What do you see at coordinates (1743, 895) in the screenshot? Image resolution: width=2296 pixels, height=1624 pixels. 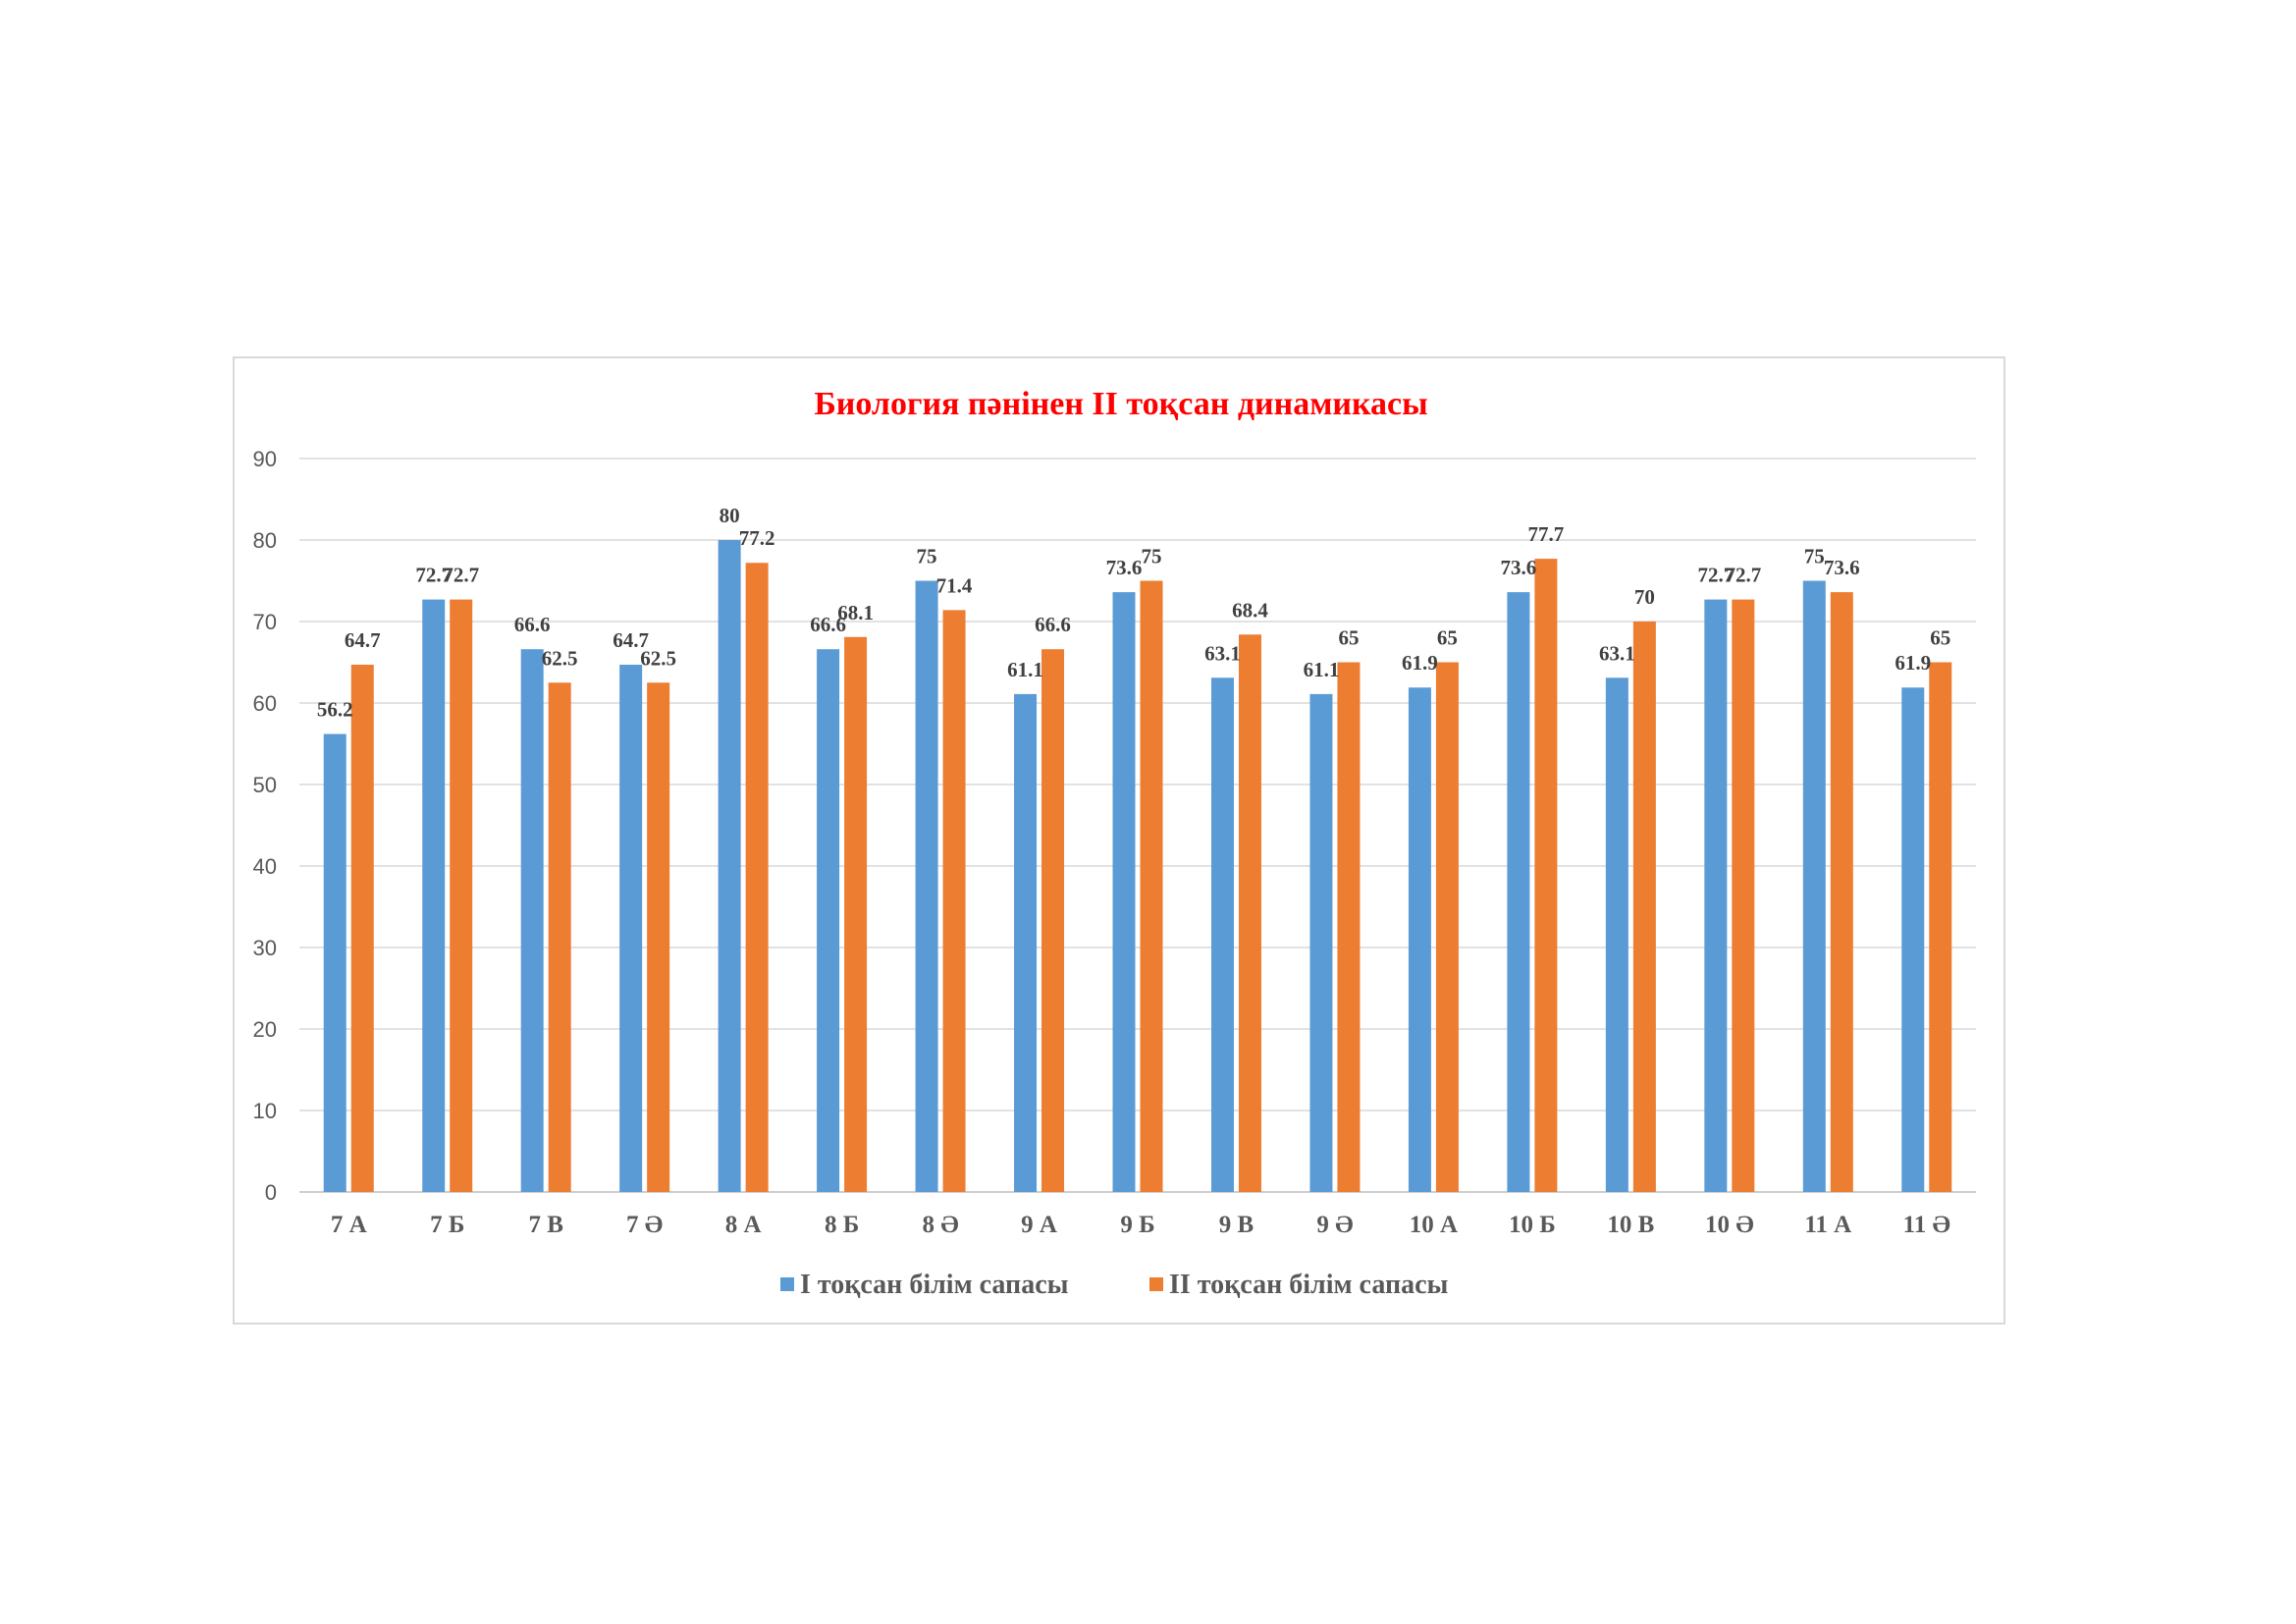 I see `bar-series-2-10-Ә` at bounding box center [1743, 895].